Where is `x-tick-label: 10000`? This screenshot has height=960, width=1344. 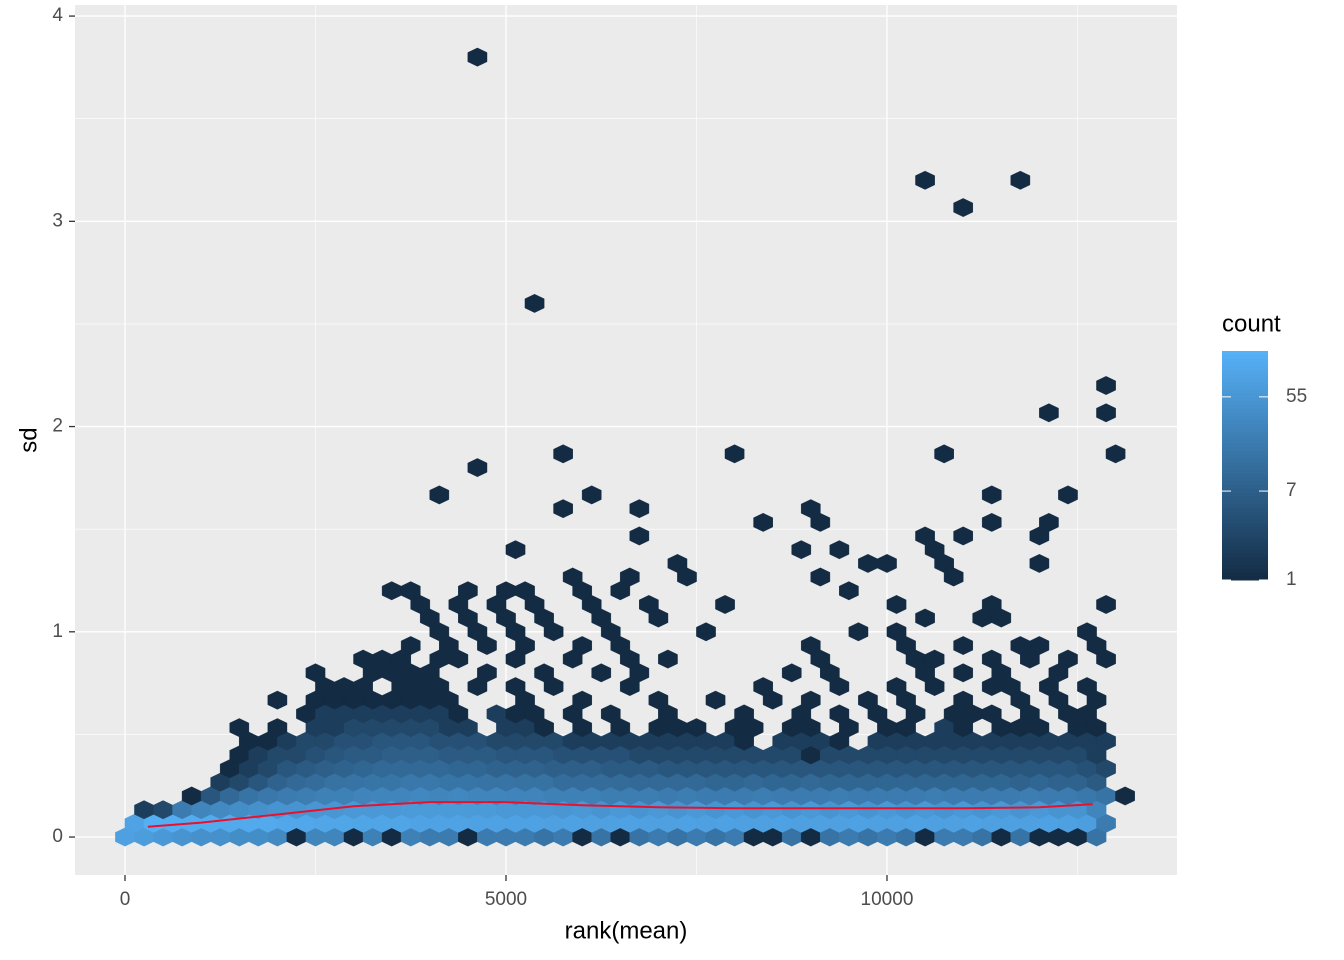
x-tick-label: 10000 is located at coordinates (887, 899).